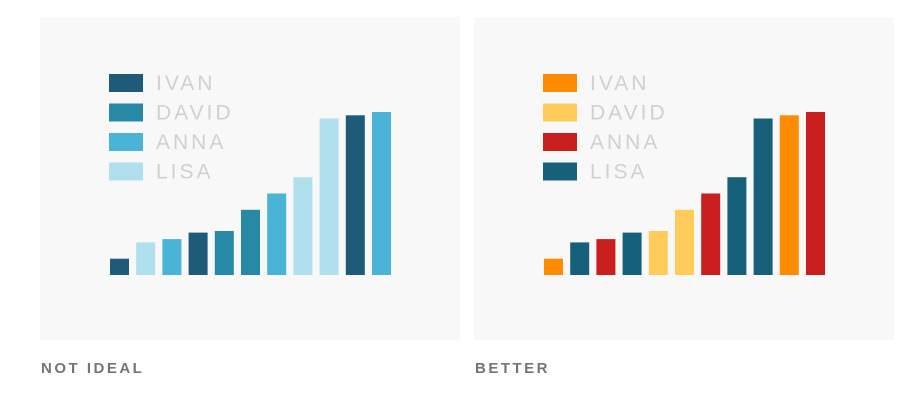  What do you see at coordinates (512, 368) in the screenshot?
I see `caption-better: BETTER` at bounding box center [512, 368].